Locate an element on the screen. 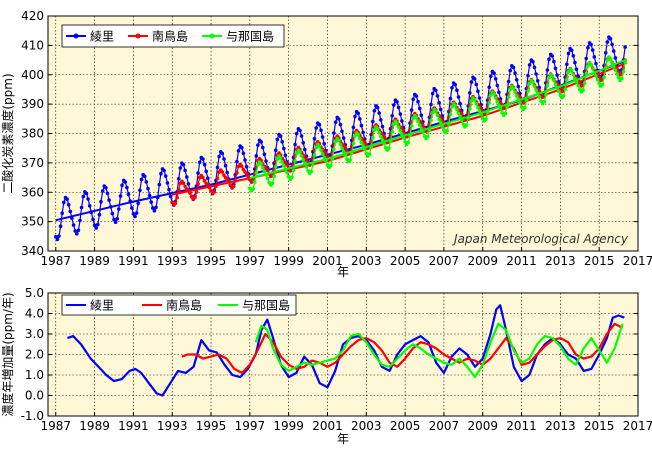 Image resolution: width=652 pixels, height=450 pixels. x-tick-label: 2013 is located at coordinates (560, 426).